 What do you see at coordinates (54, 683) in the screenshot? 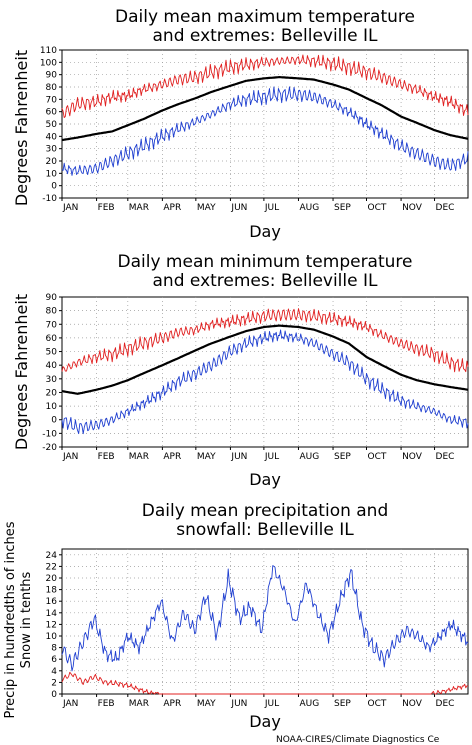
I see `y-tick-label: 2` at bounding box center [54, 683].